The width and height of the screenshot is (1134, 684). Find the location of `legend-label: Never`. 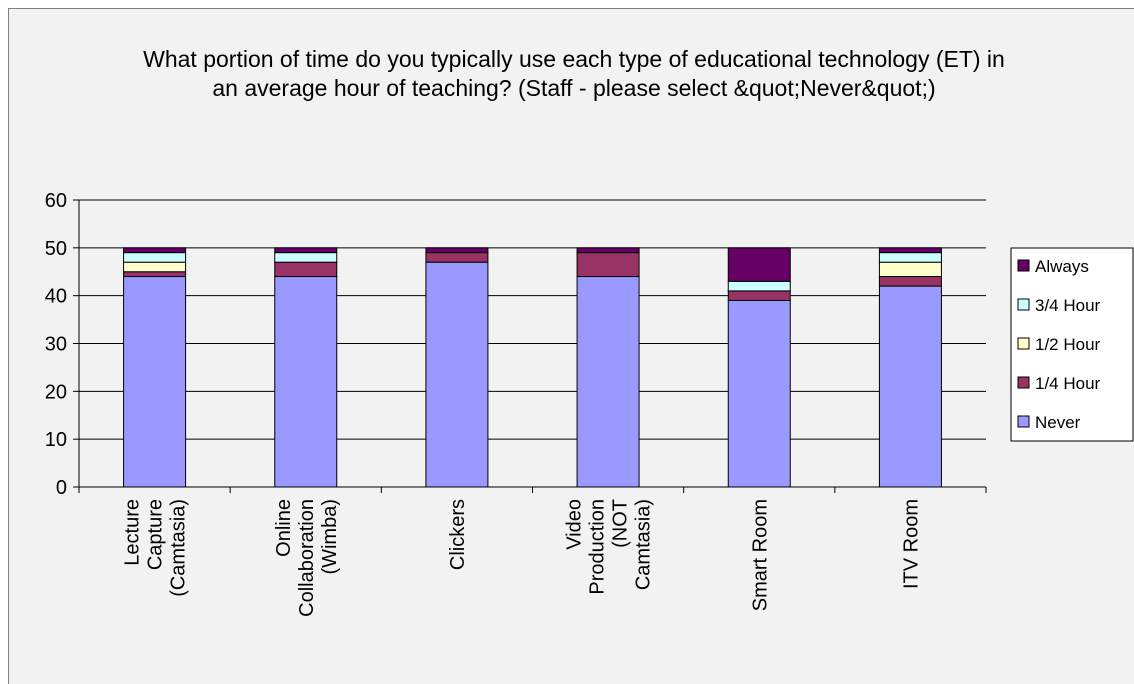

legend-label: Never is located at coordinates (1058, 422).